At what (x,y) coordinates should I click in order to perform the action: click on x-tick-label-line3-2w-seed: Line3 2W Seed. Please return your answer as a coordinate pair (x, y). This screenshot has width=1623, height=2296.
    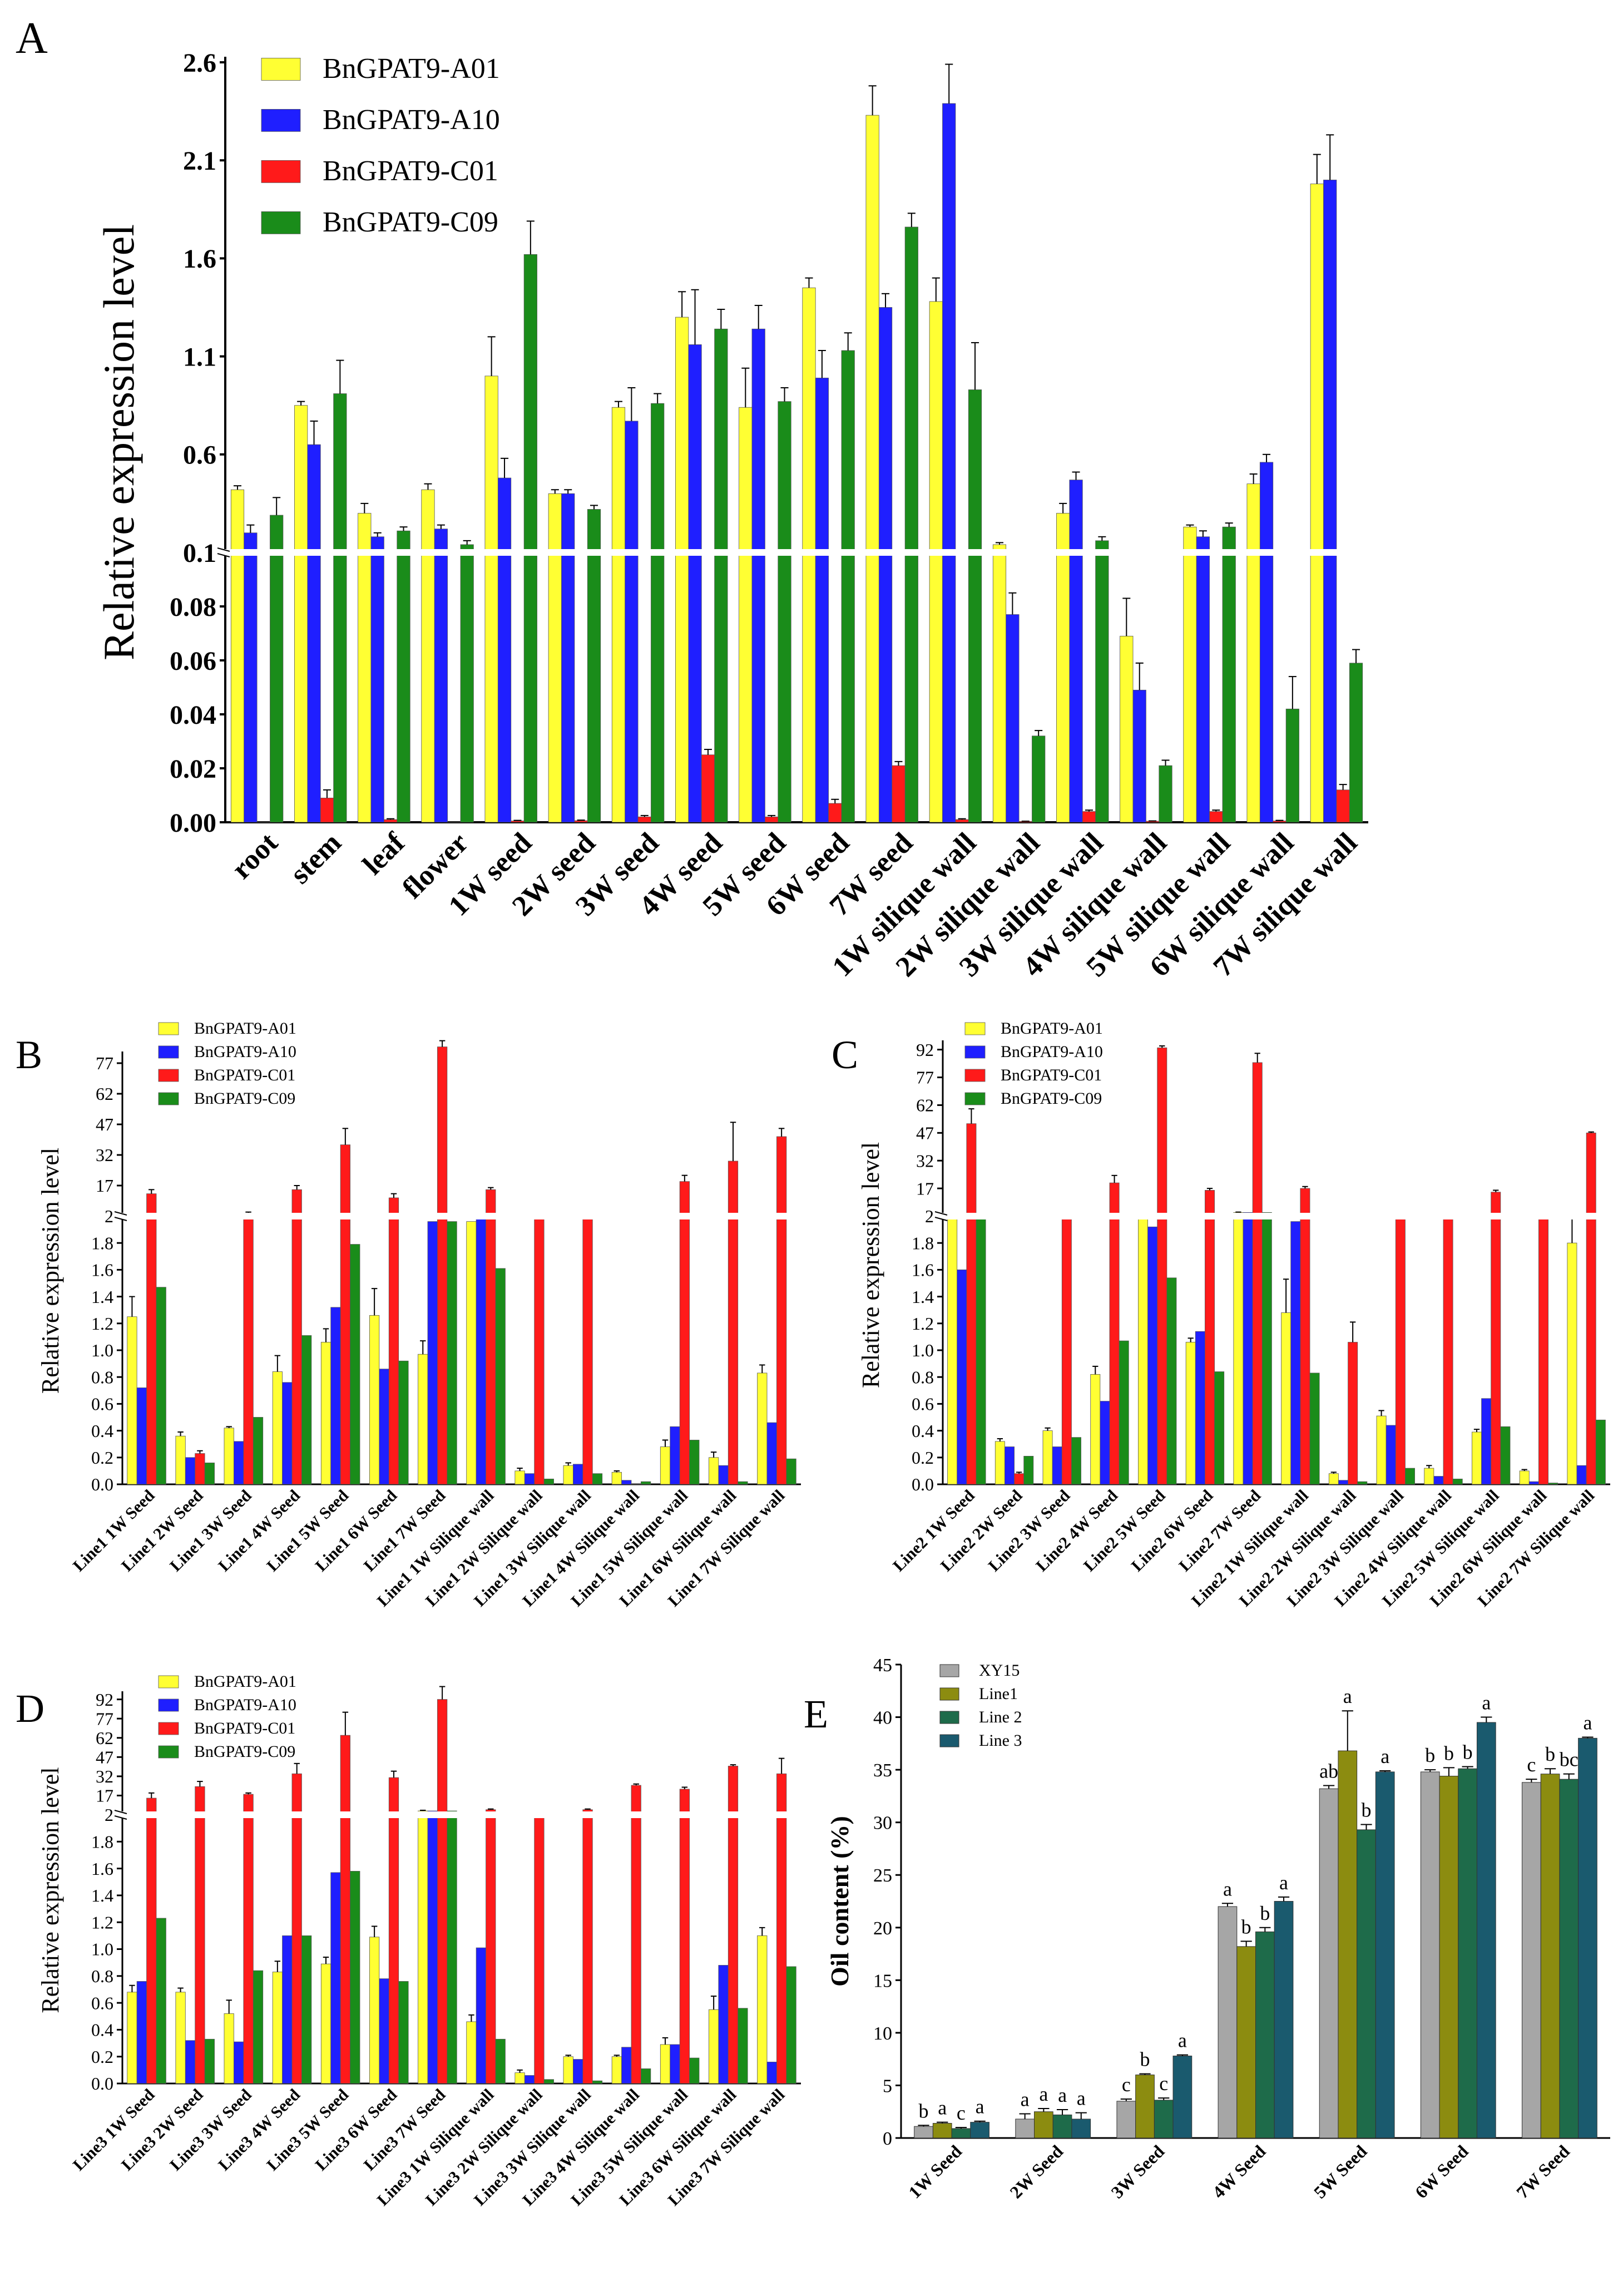
    Looking at the image, I should click on (162, 2129).